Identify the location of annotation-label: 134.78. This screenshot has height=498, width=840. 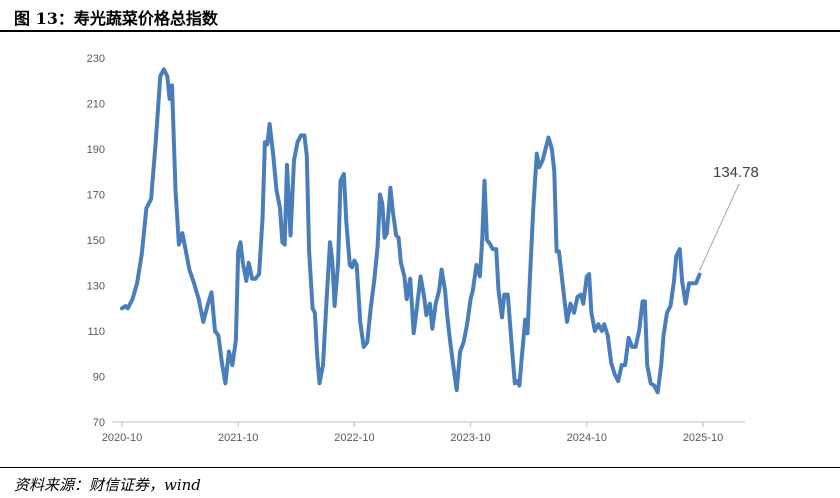
(736, 172).